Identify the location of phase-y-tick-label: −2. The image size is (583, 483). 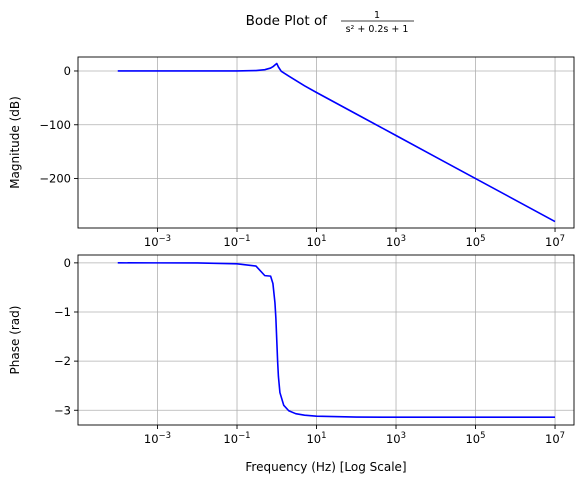
(62, 361).